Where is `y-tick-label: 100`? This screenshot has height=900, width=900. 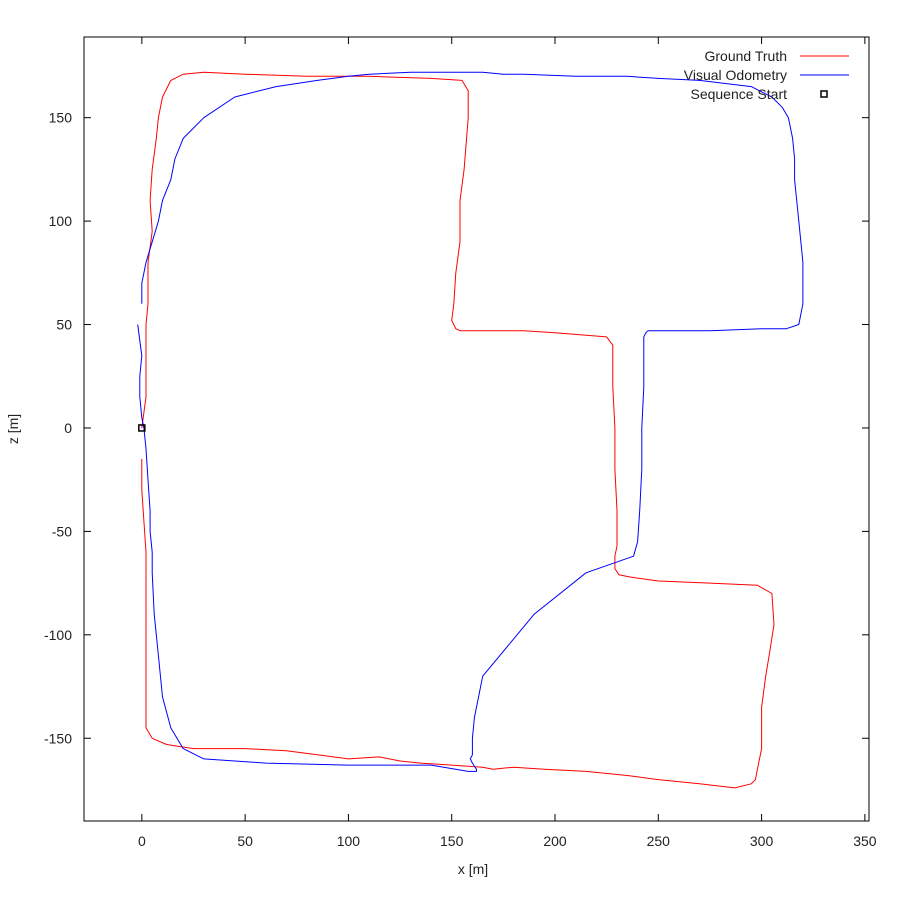
y-tick-label: 100 is located at coordinates (61, 221).